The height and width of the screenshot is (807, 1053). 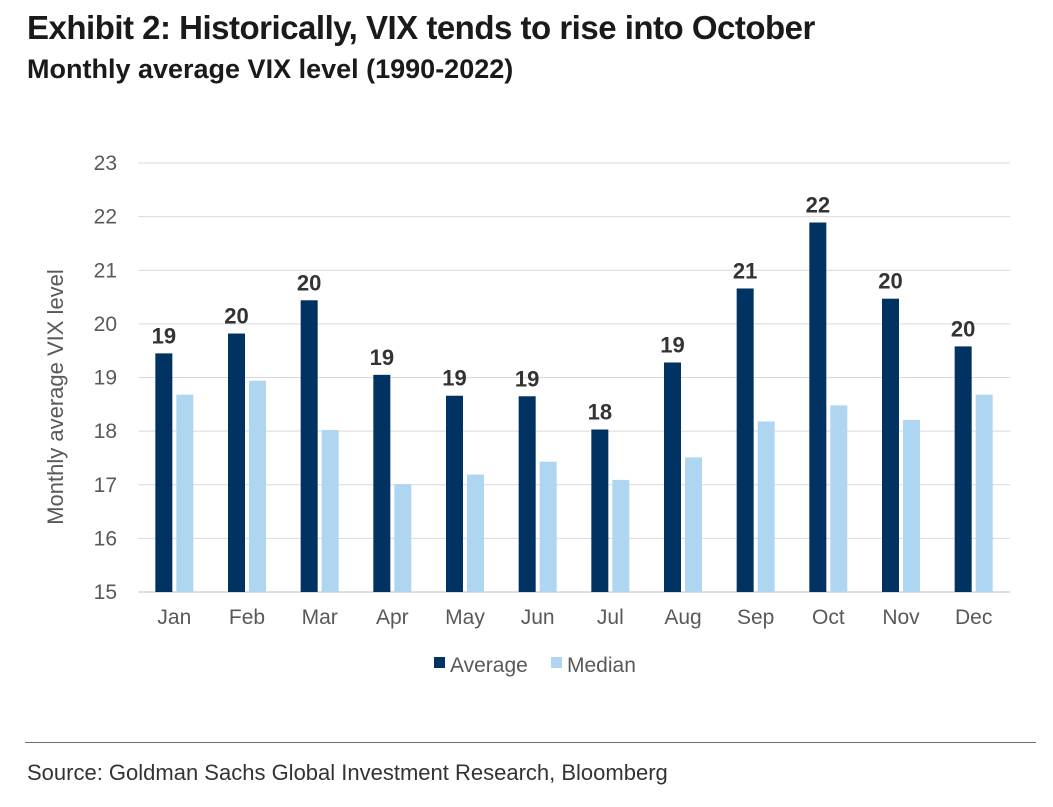 I want to click on bar-median-sep, so click(x=766, y=506).